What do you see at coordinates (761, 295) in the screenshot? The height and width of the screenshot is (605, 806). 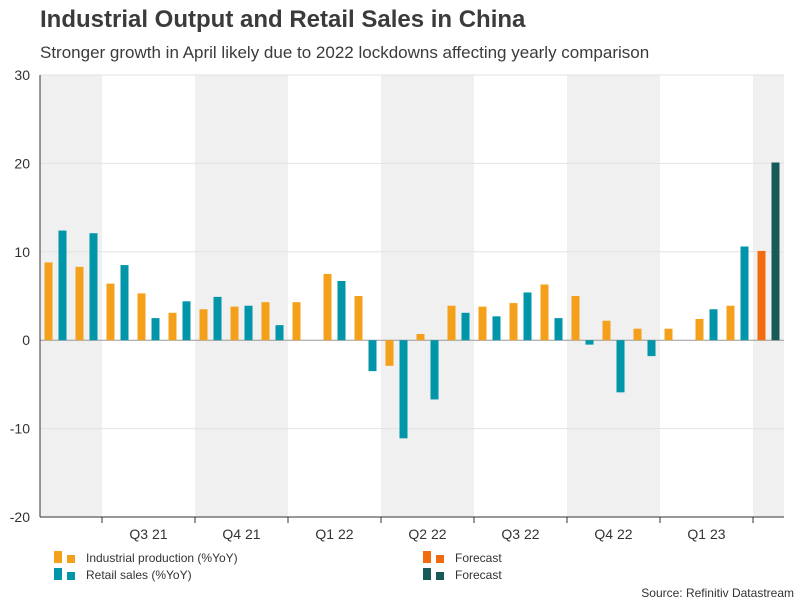 I see `bar-forecast-industrial` at bounding box center [761, 295].